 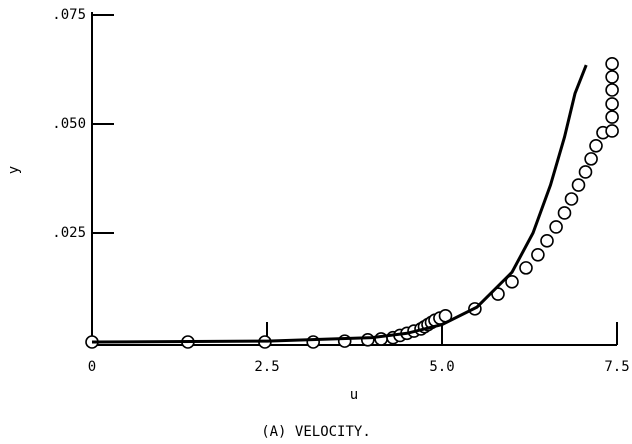 I want to click on y-tick-label: .075, so click(x=69, y=15).